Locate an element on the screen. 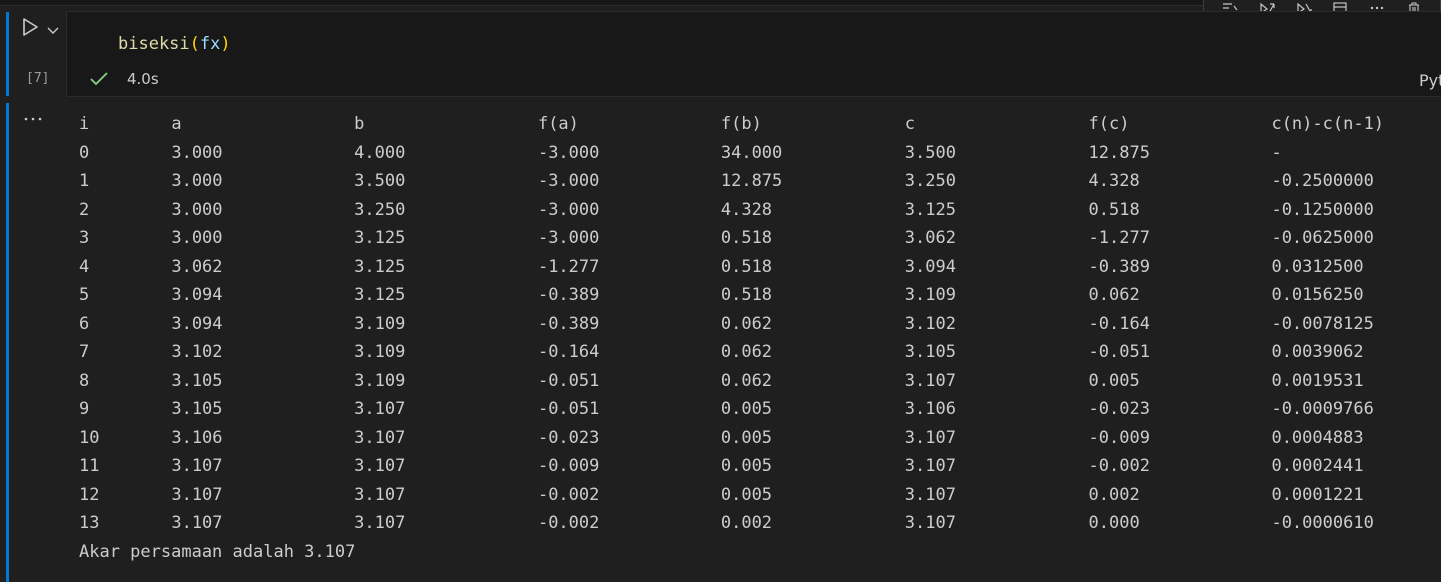 The image size is (1441, 582). code-open-paren: ( is located at coordinates (194, 44).